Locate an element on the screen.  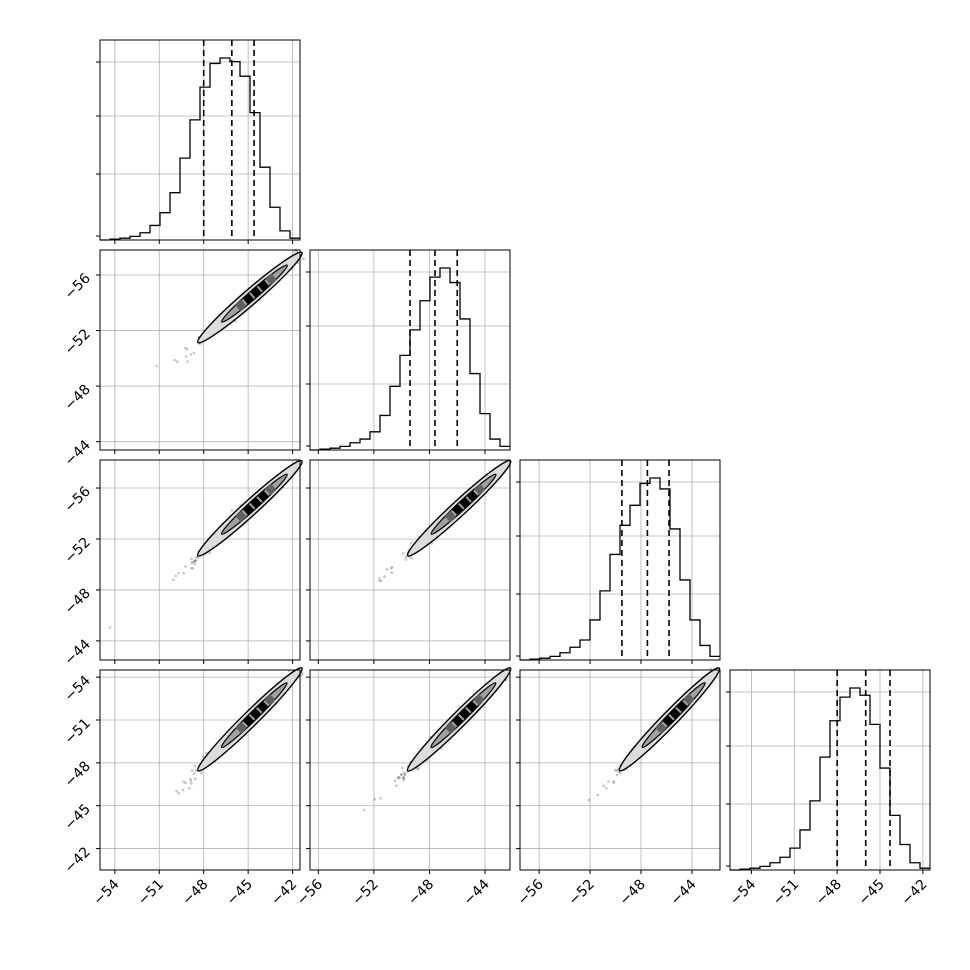
x-tick-label: −51 is located at coordinates (151, 893).